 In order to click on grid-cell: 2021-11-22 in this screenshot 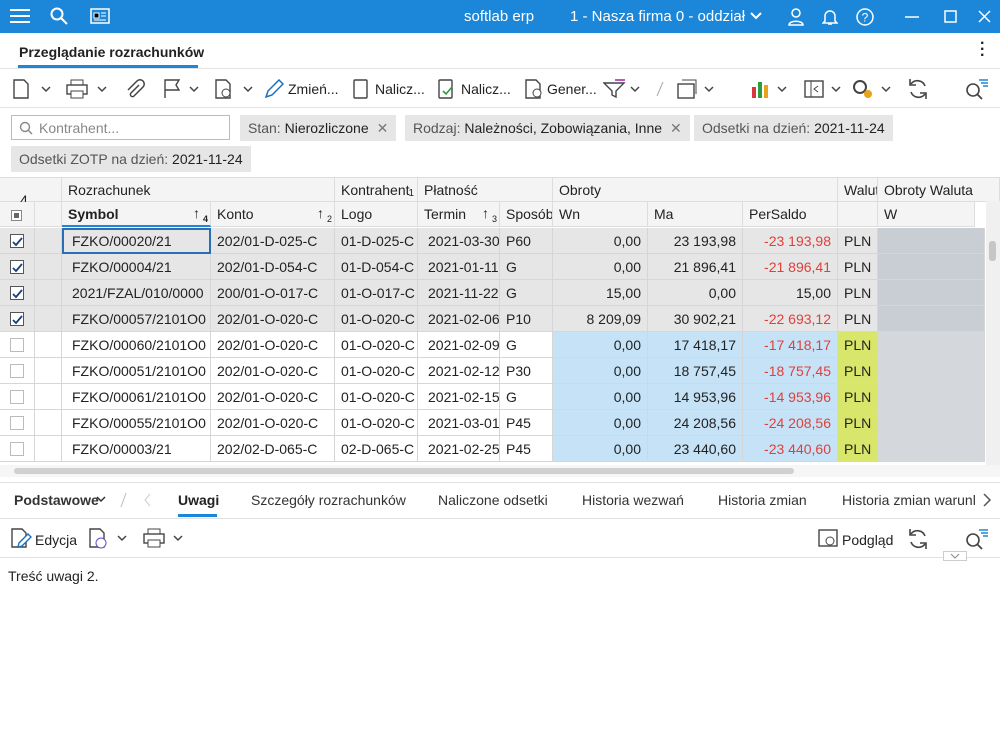, I will do `click(459, 293)`.